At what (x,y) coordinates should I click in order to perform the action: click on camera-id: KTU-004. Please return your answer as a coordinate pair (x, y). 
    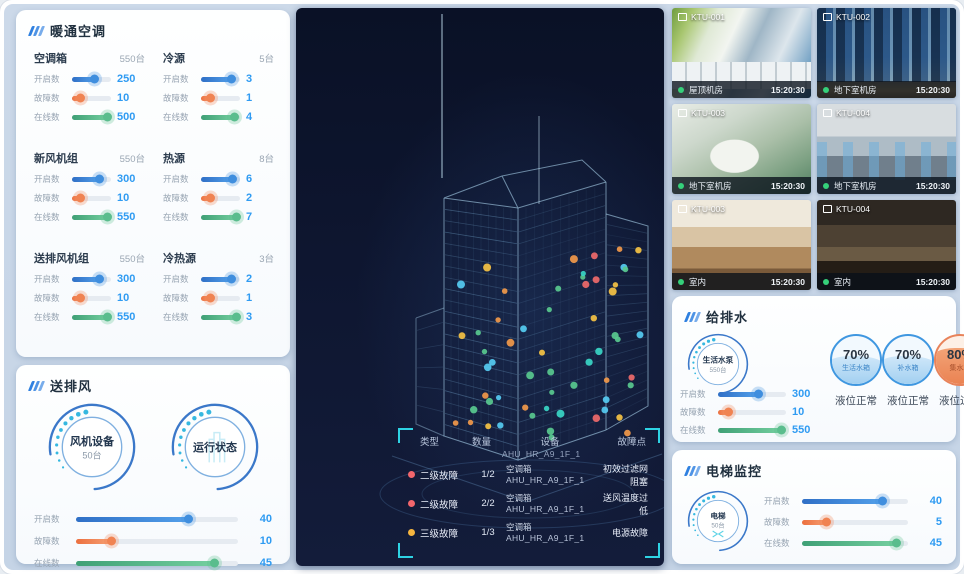
    Looking at the image, I should click on (846, 113).